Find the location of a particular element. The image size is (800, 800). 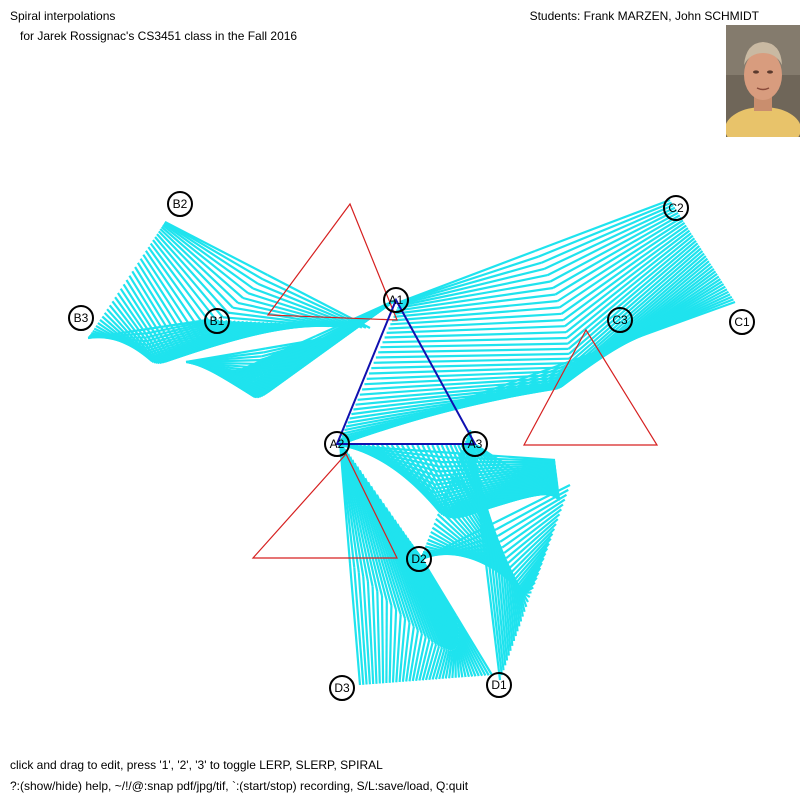

control-point-d1: D1 is located at coordinates (499, 685).